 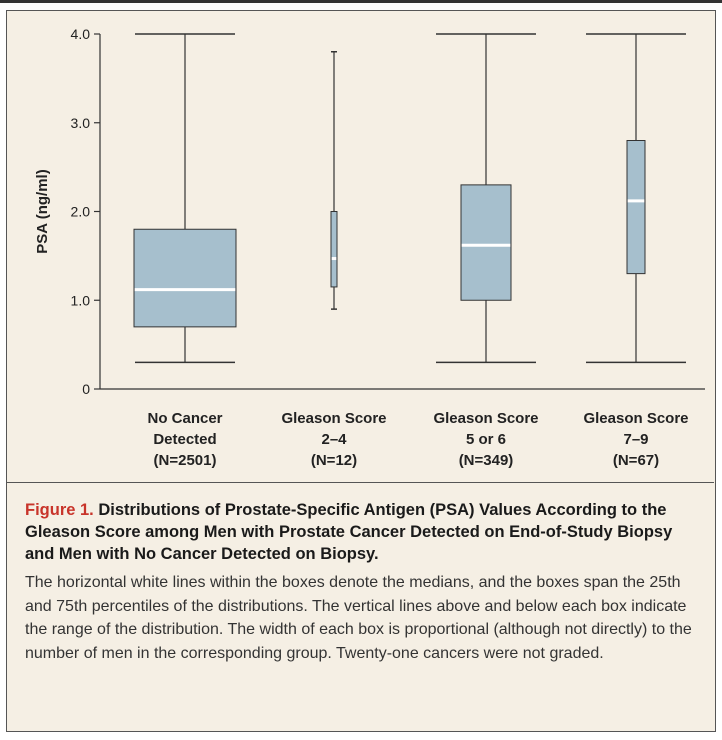 What do you see at coordinates (486, 439) in the screenshot?
I see `category-label: 5 or 6` at bounding box center [486, 439].